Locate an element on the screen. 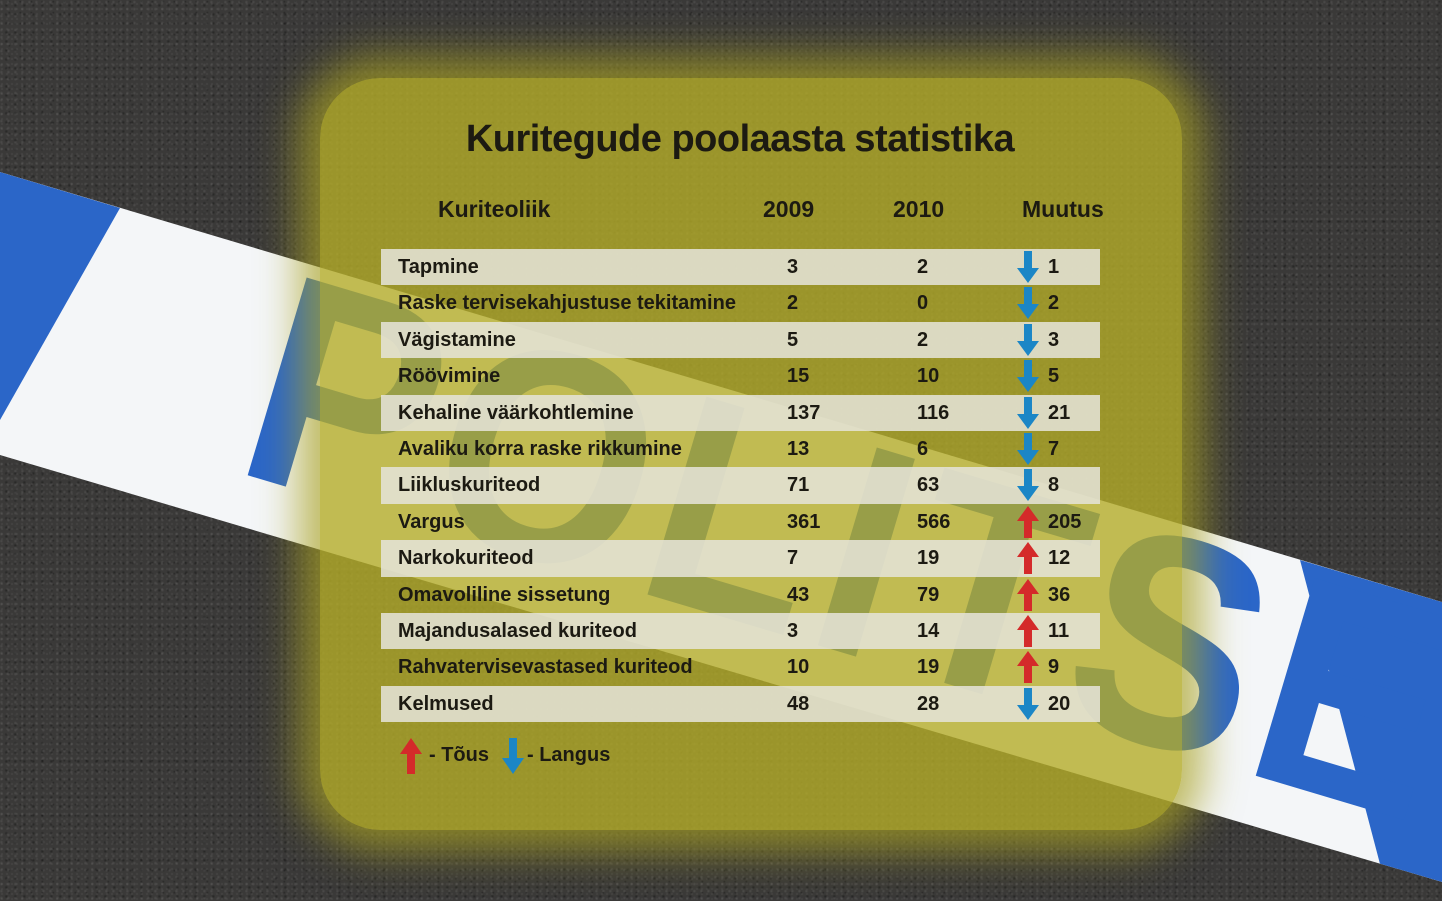 The image size is (1442, 901). value-2010-cell: 14 is located at coordinates (928, 630).